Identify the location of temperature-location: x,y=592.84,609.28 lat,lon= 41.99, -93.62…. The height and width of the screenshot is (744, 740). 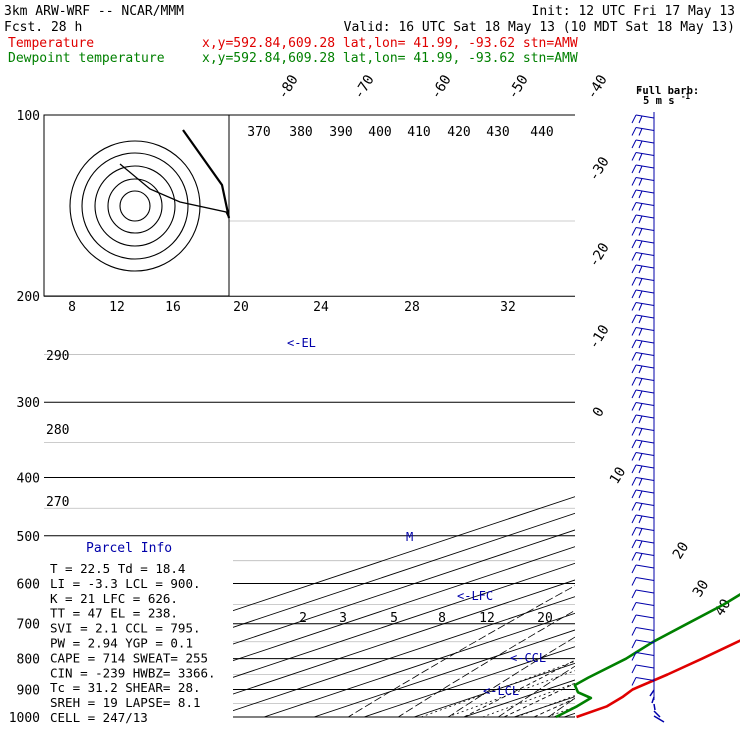
(390, 43).